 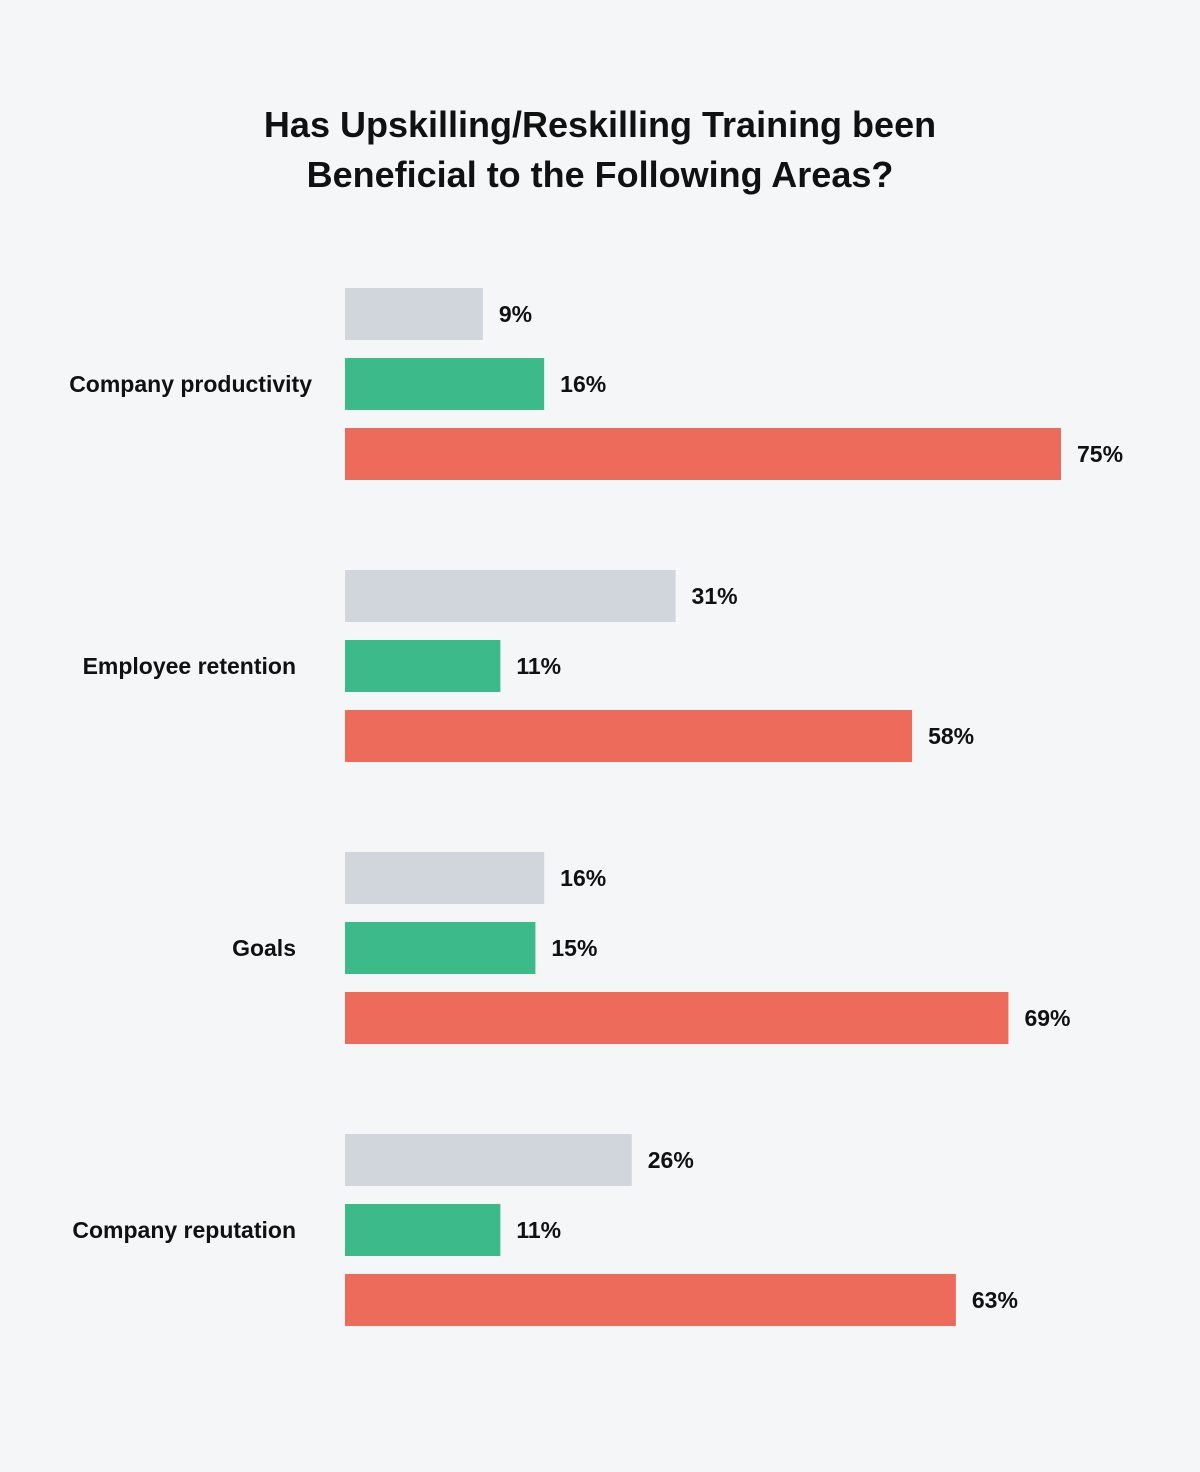 What do you see at coordinates (600, 124) in the screenshot?
I see `chart-title-line-1: Has Upskilling/Reskilling Training been` at bounding box center [600, 124].